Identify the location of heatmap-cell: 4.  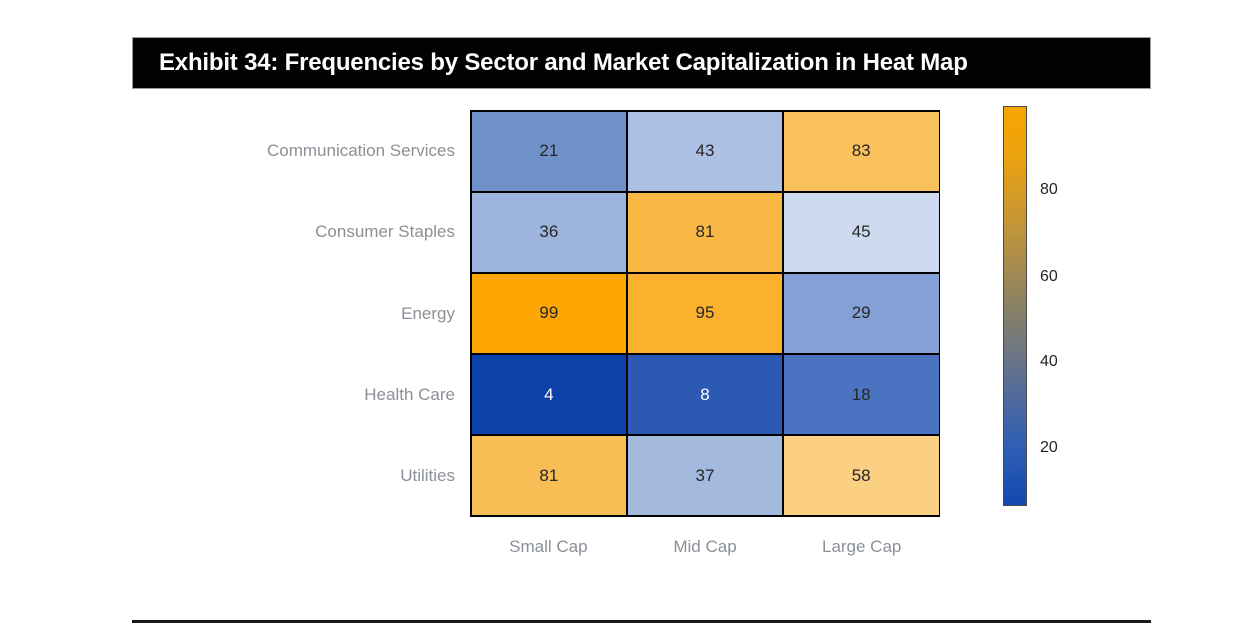
(549, 394).